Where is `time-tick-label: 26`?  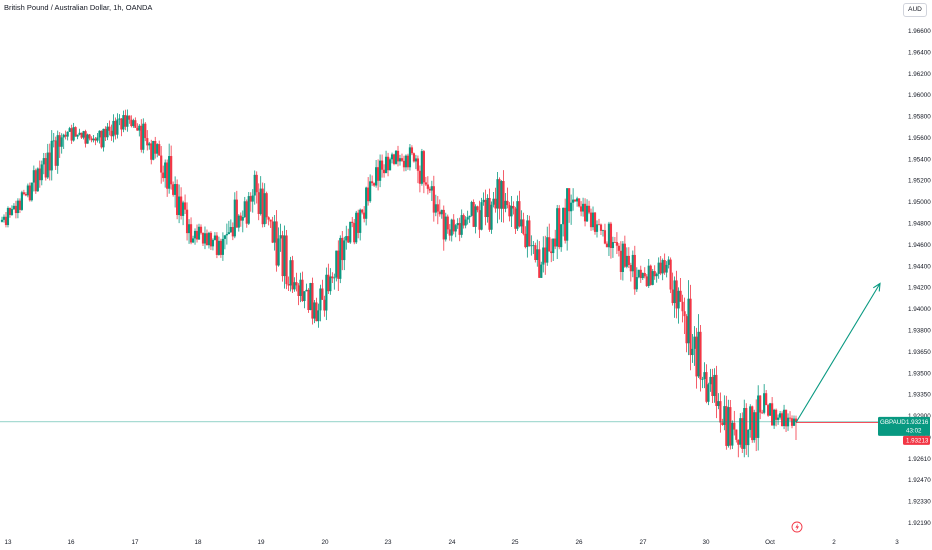 time-tick-label: 26 is located at coordinates (579, 542).